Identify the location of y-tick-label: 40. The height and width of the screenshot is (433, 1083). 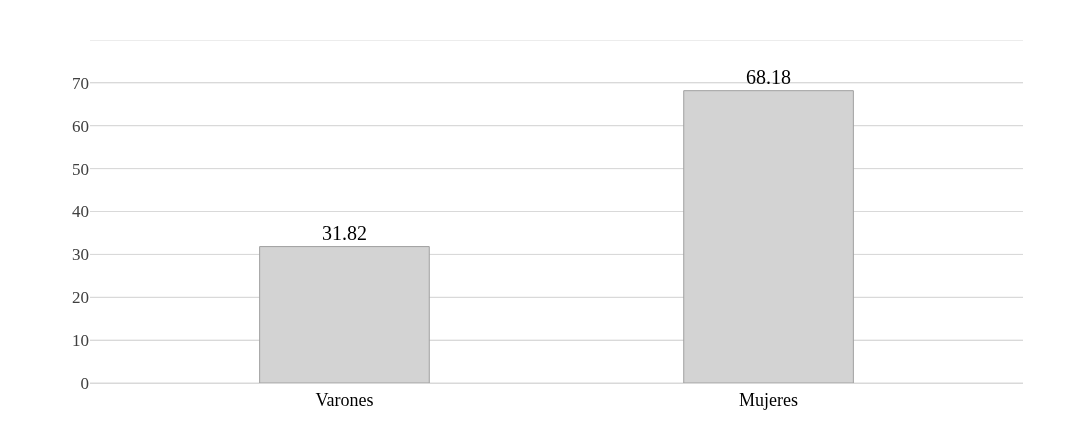
(80, 212).